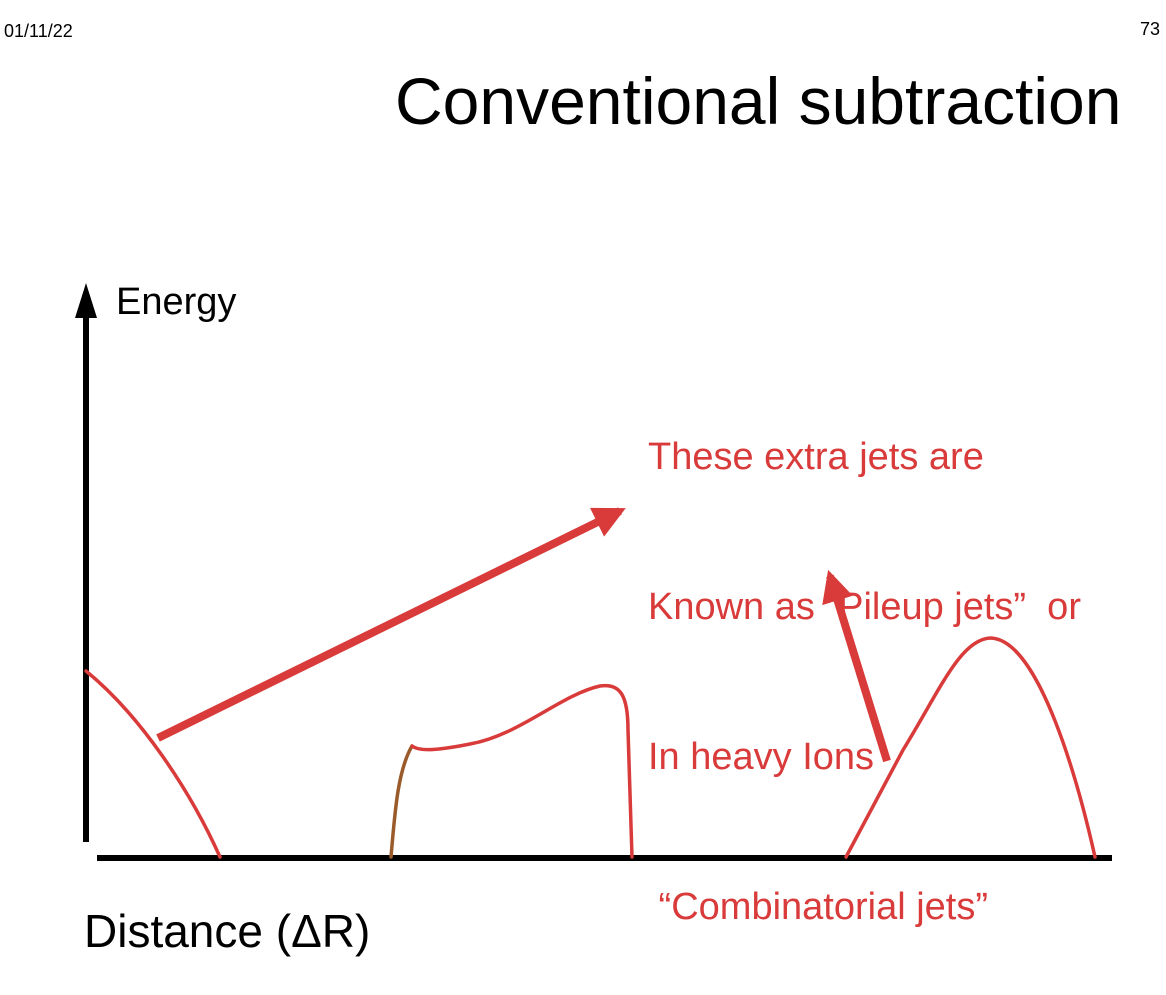 Image resolution: width=1166 pixels, height=995 pixels. I want to click on leading-jet-curve, so click(153, 764).